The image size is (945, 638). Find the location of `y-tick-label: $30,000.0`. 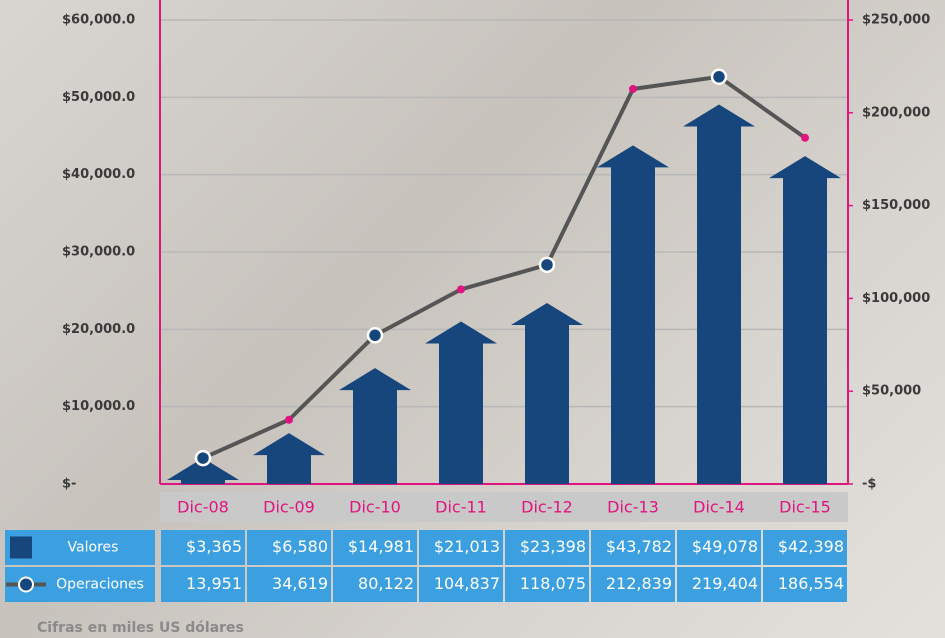

y-tick-label: $30,000.0 is located at coordinates (98, 252).